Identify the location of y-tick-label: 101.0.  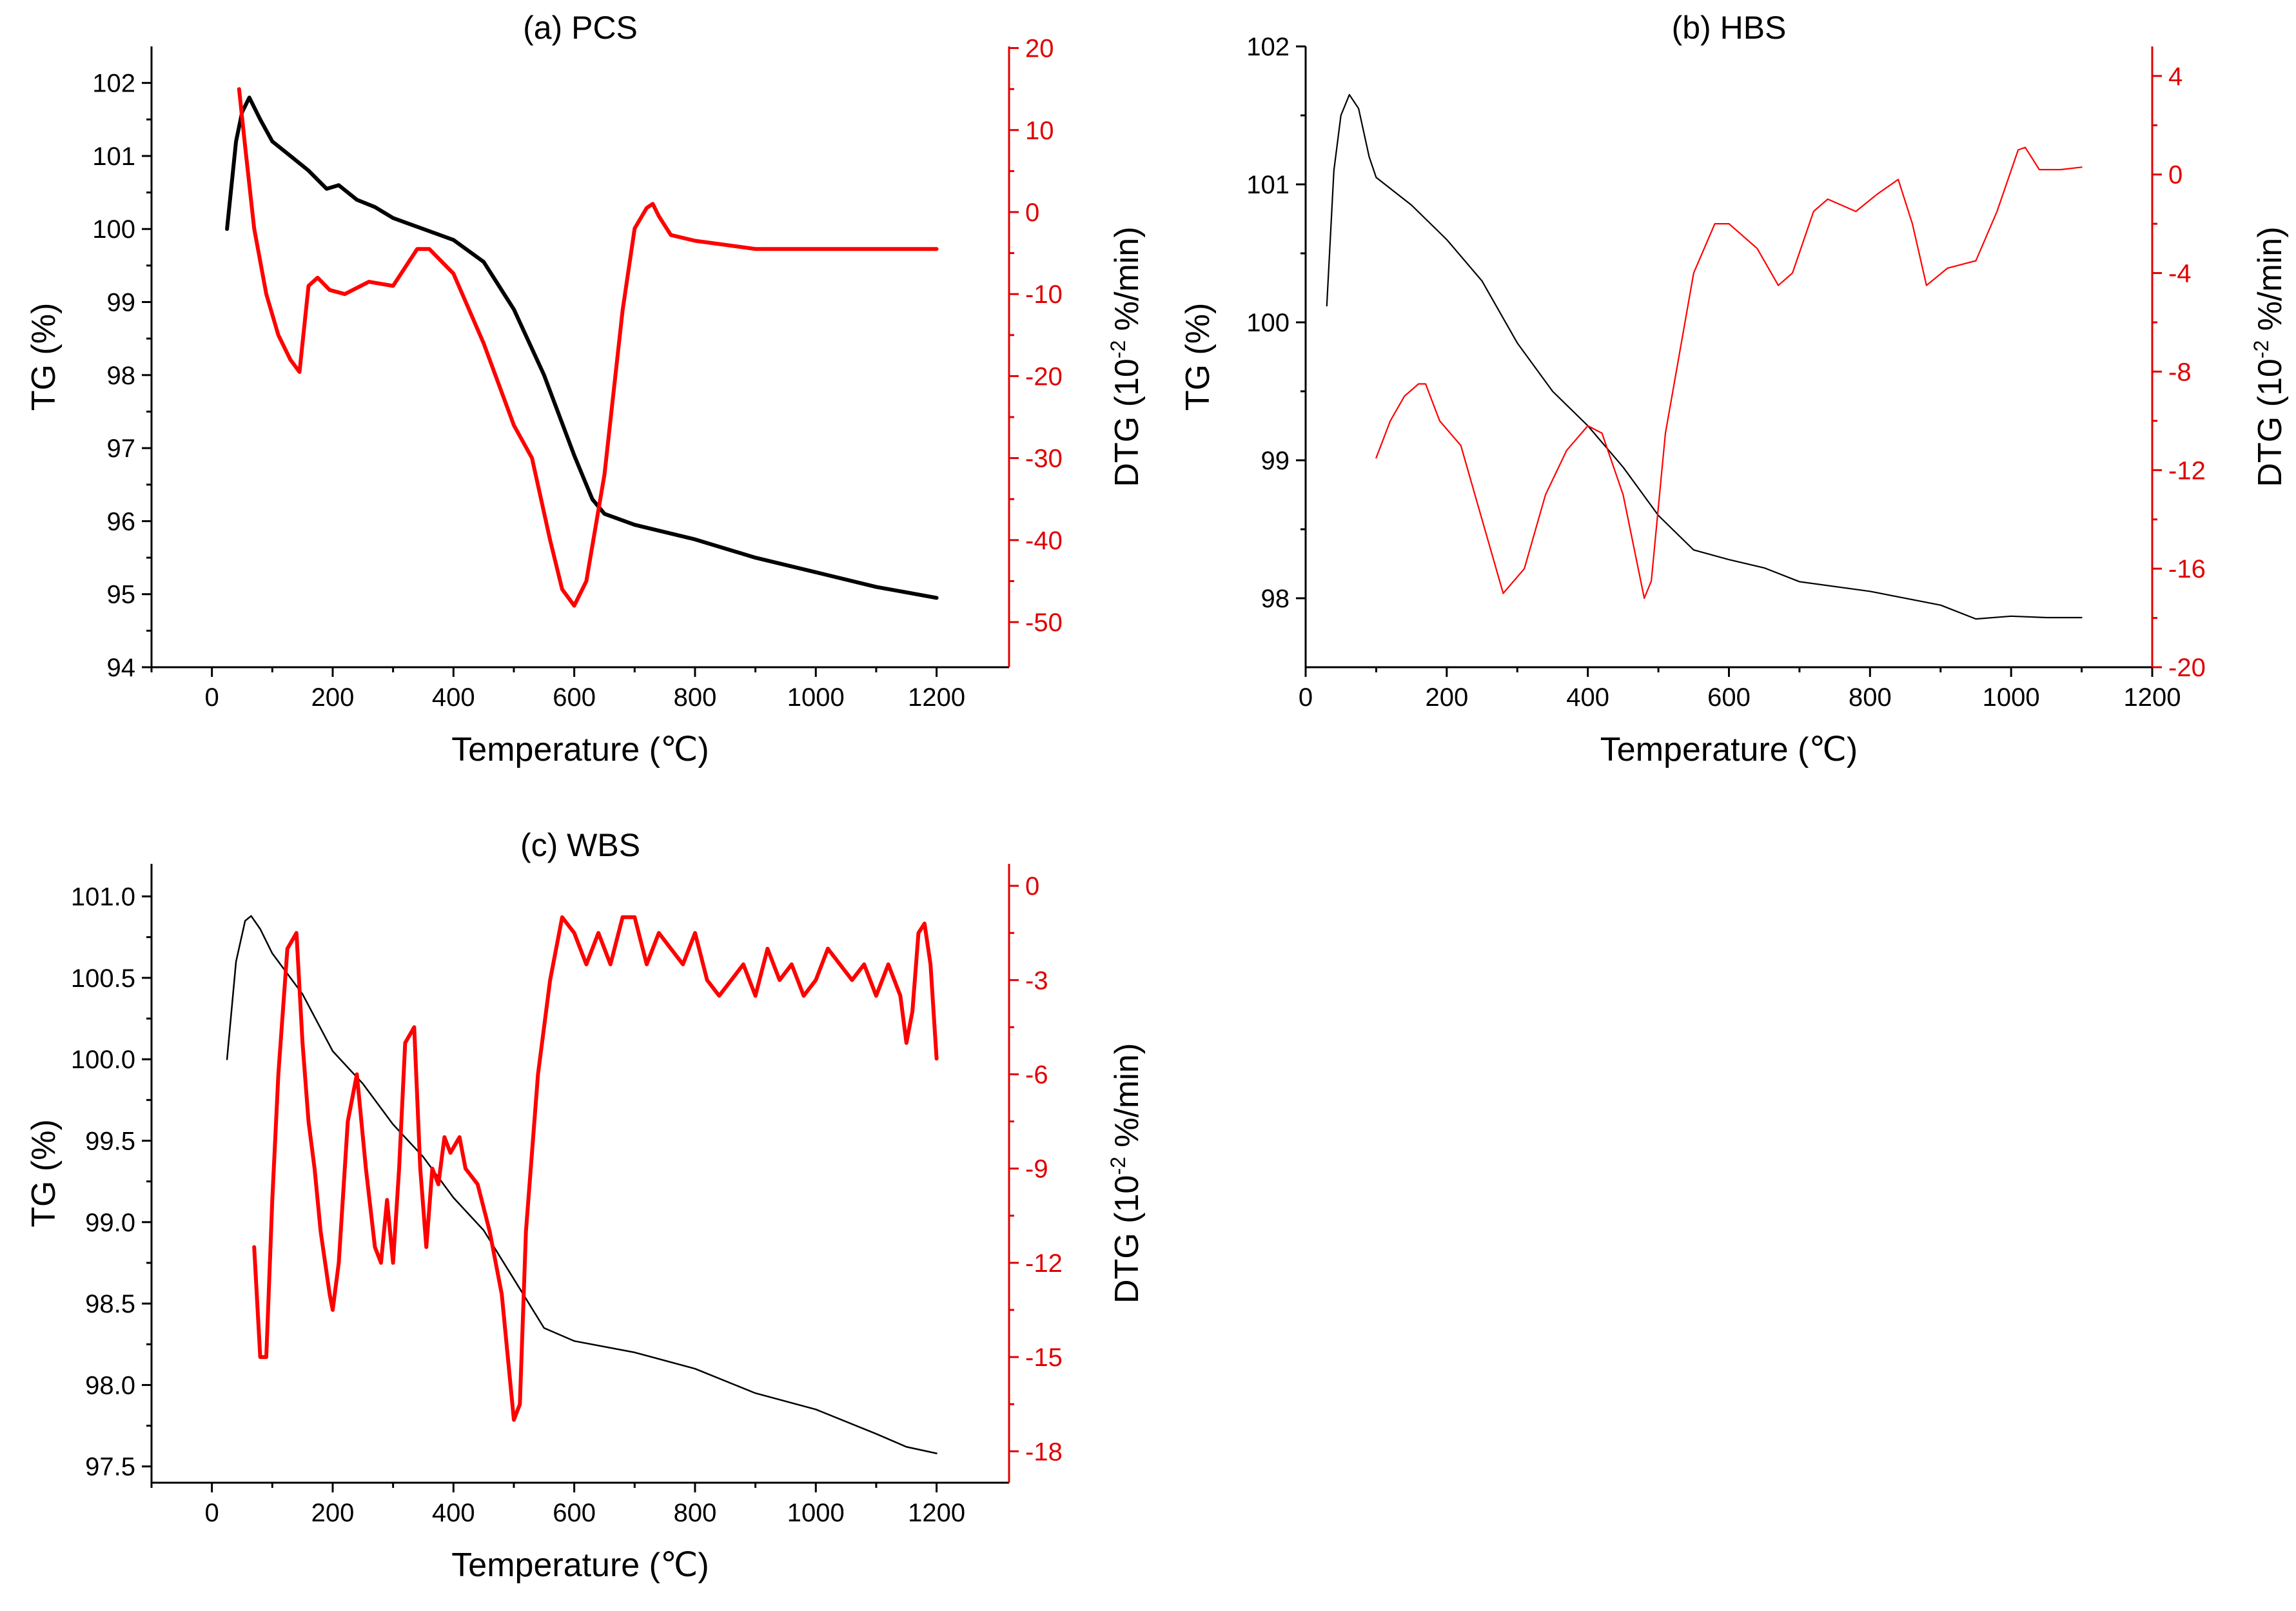
(103, 897).